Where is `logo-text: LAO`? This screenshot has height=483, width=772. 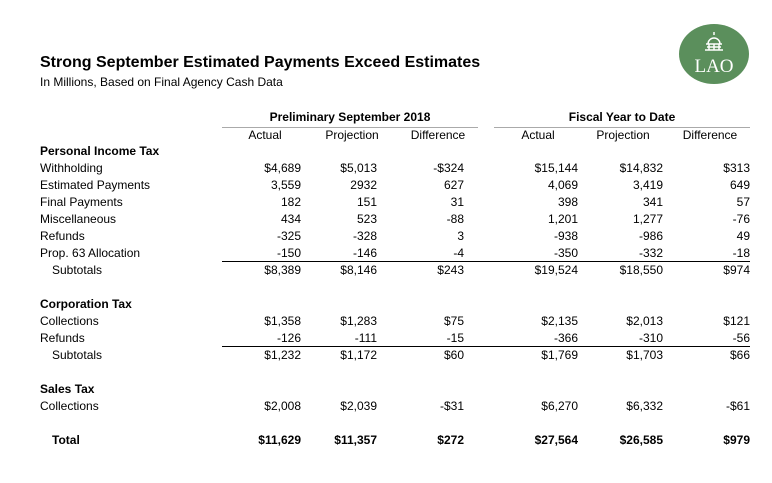 logo-text: LAO is located at coordinates (714, 66).